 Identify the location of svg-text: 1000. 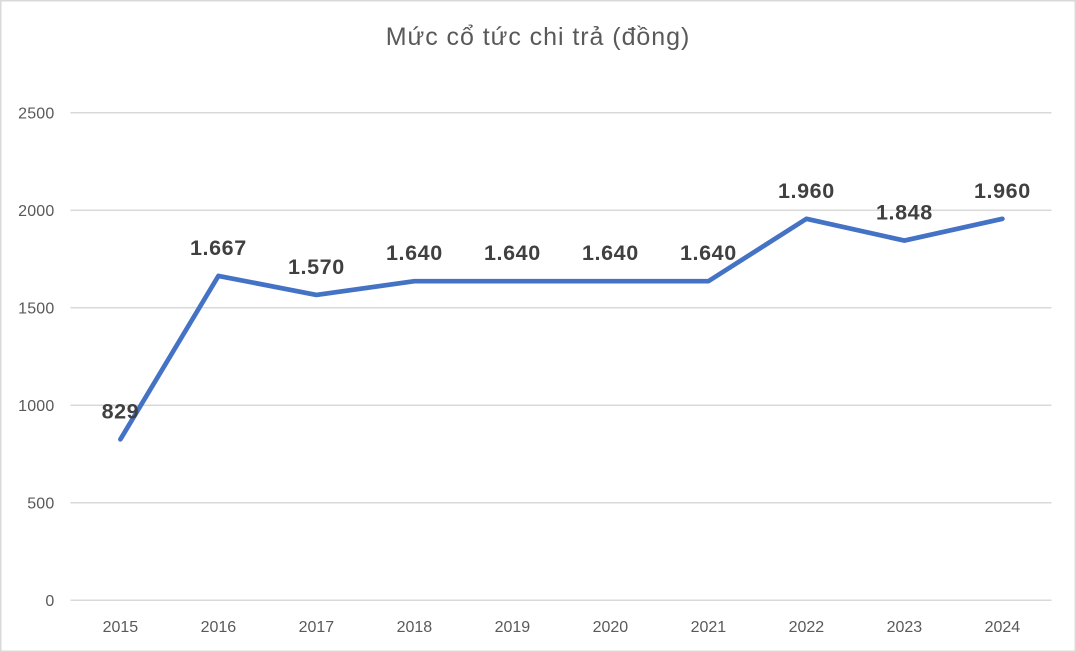
(36, 406).